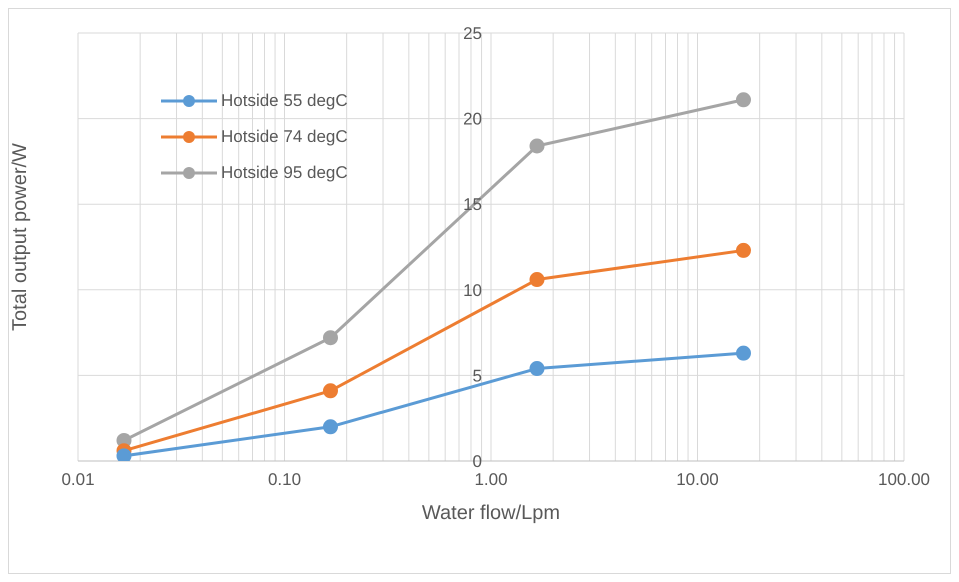  What do you see at coordinates (477, 376) in the screenshot?
I see `y-tick-label: 5` at bounding box center [477, 376].